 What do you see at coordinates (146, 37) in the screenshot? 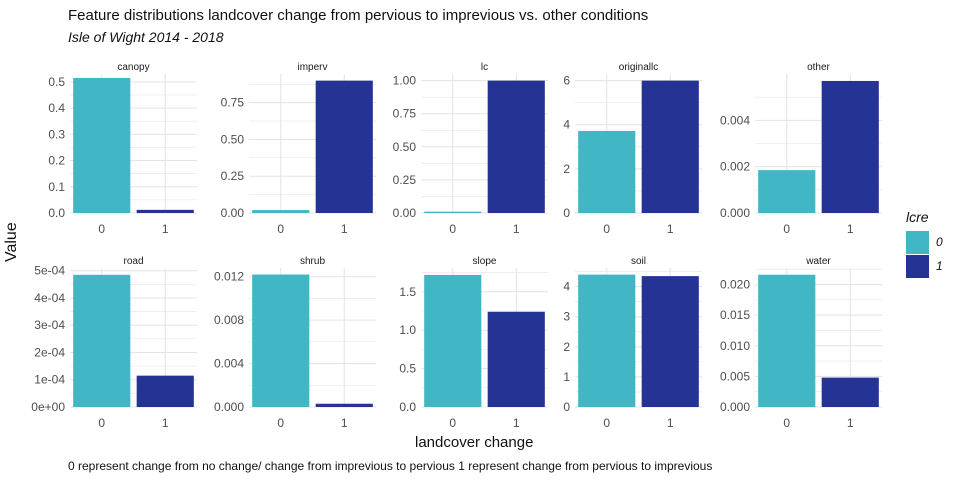
I see `chart-subtitle: Isle of Wight 2014 - 2018` at bounding box center [146, 37].